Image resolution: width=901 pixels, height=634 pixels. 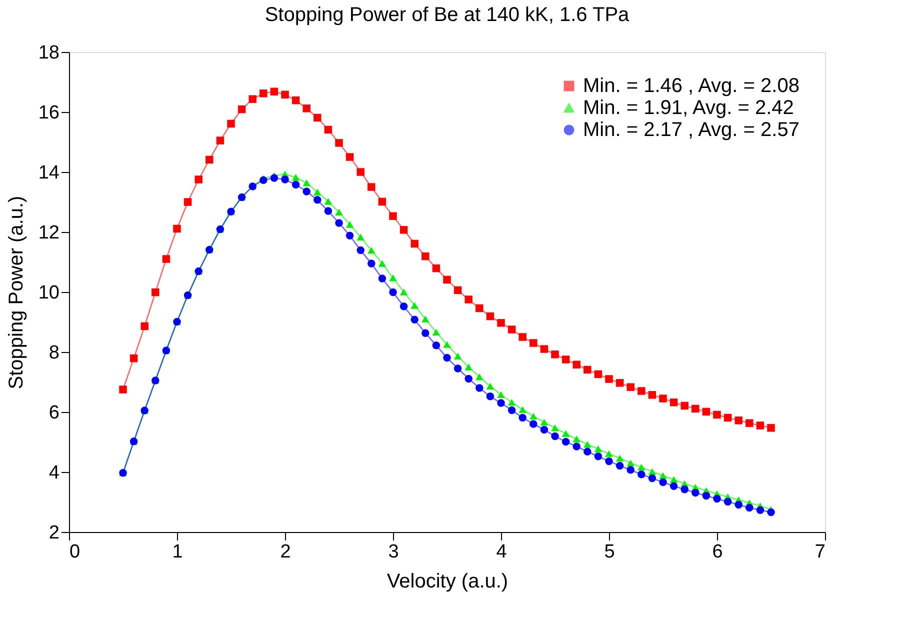 What do you see at coordinates (49, 173) in the screenshot?
I see `y-tick-label: 14` at bounding box center [49, 173].